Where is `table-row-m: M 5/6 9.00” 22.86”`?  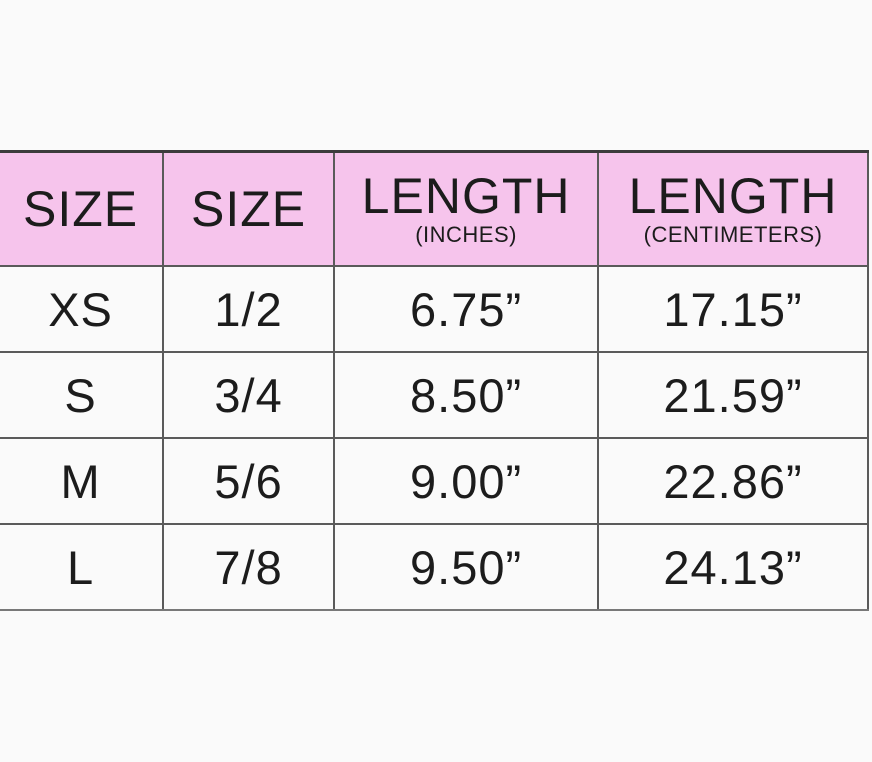
table-row-m: M 5/6 9.00” 22.86” is located at coordinates (434, 481).